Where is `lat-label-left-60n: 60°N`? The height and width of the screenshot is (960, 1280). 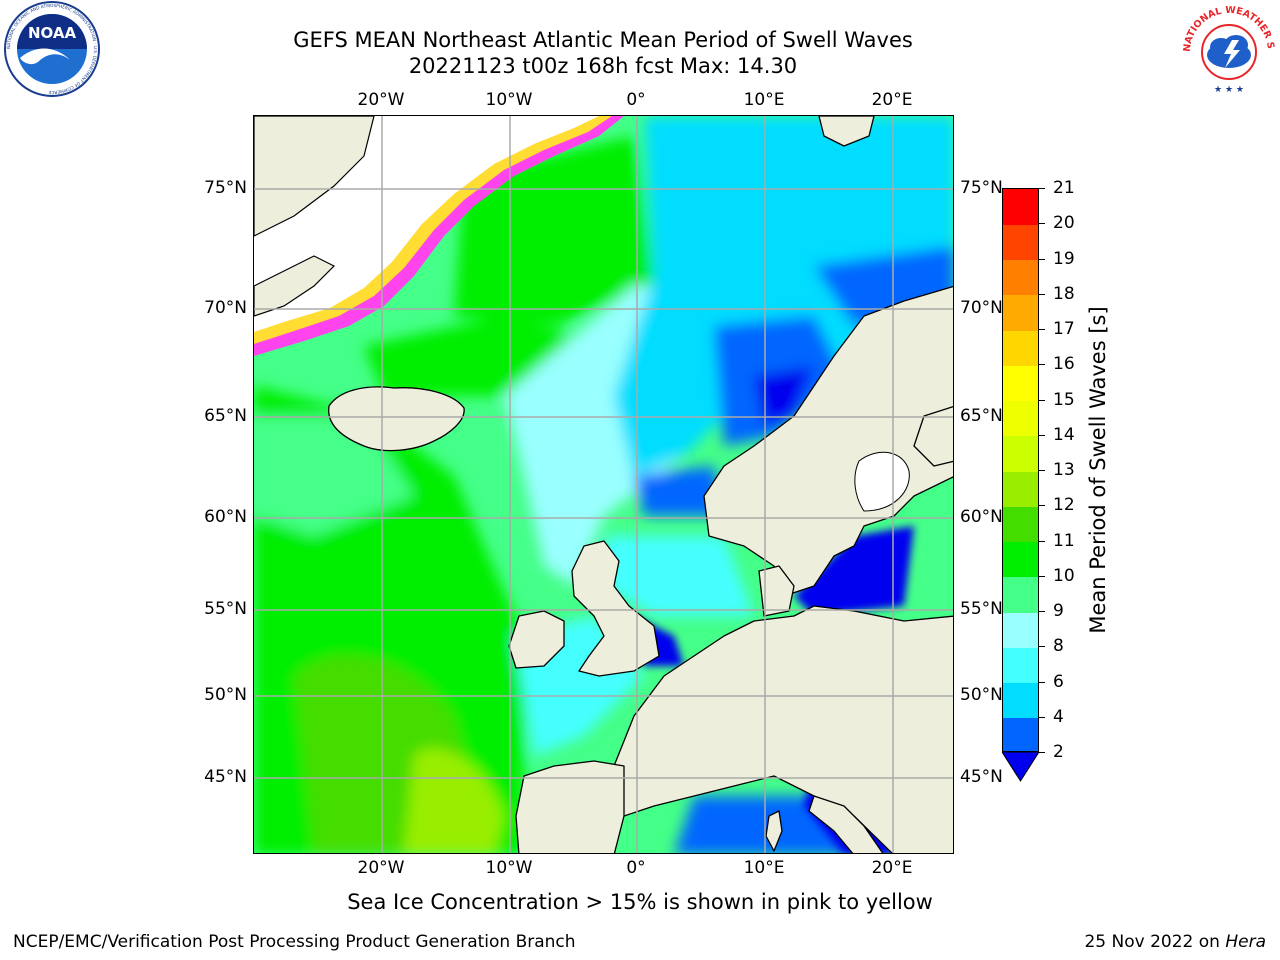 lat-label-left-60n: 60°N is located at coordinates (225, 517).